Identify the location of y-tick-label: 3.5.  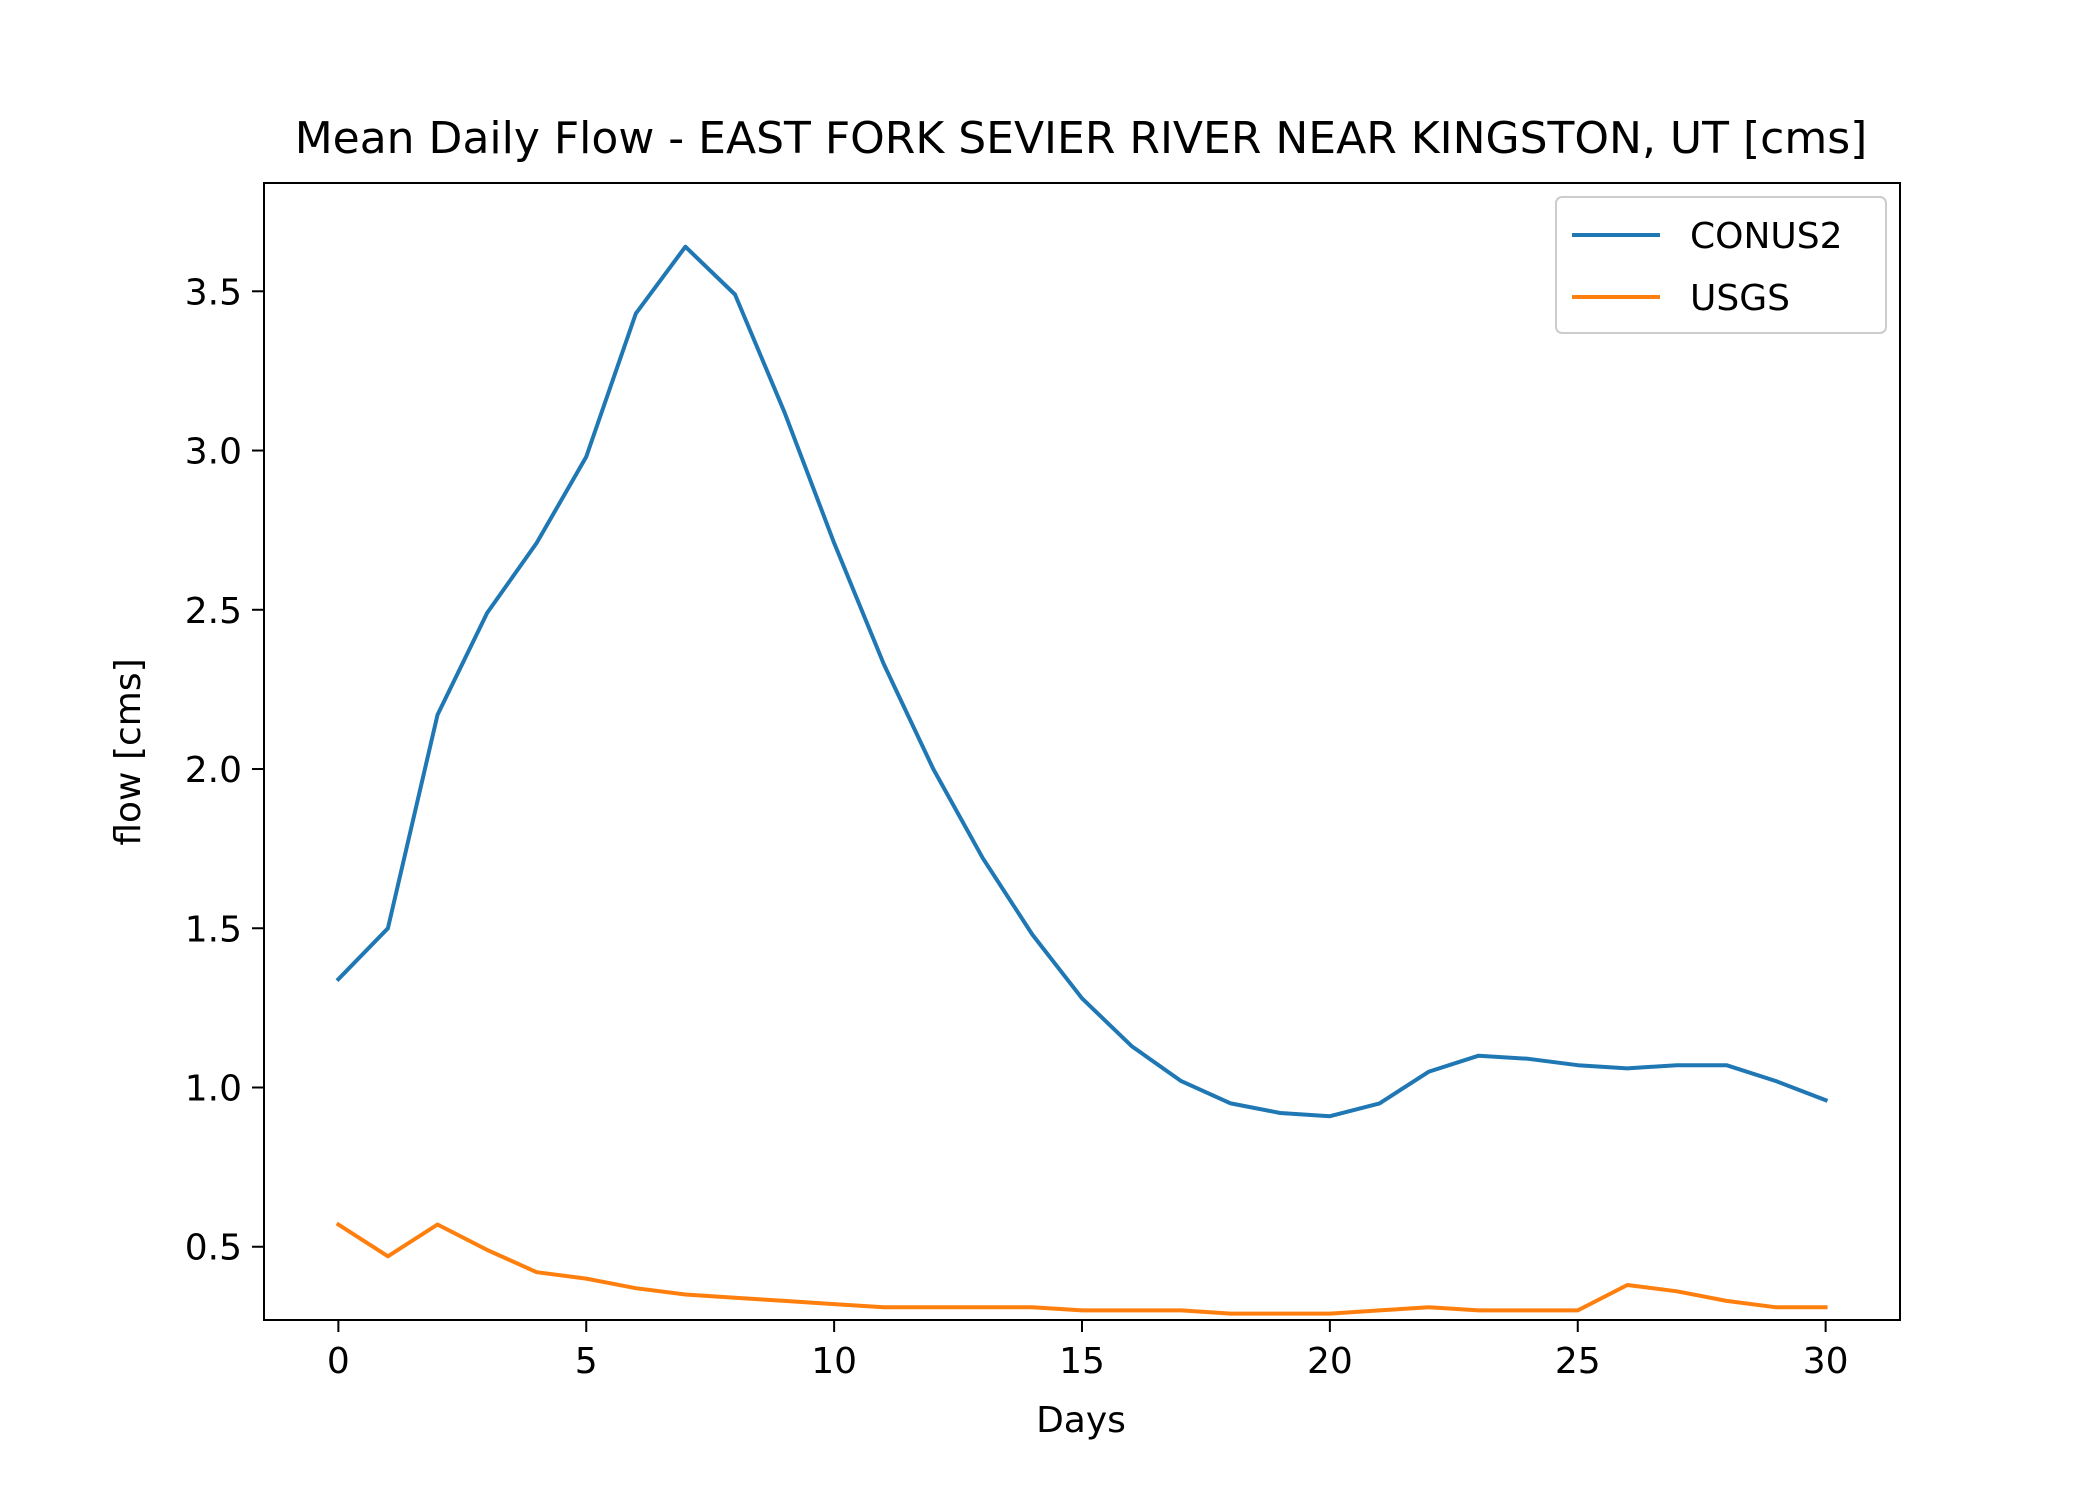
(213, 292).